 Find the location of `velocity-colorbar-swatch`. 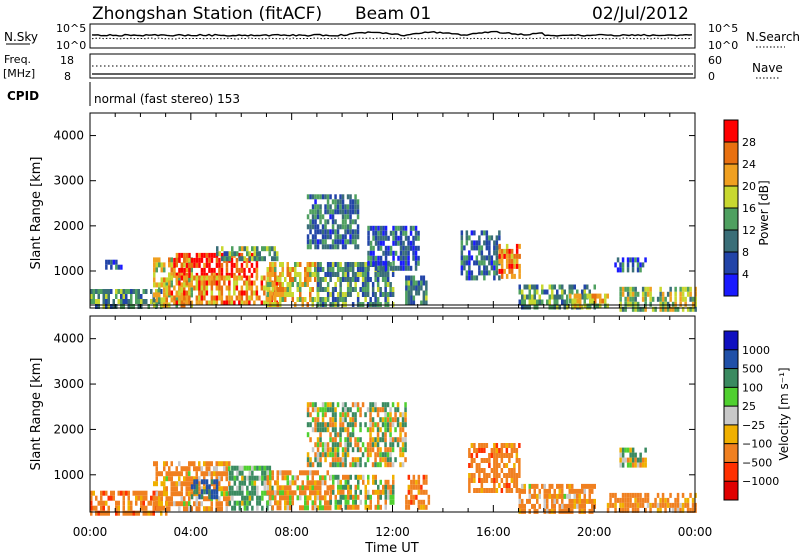

velocity-colorbar-swatch is located at coordinates (731, 434).